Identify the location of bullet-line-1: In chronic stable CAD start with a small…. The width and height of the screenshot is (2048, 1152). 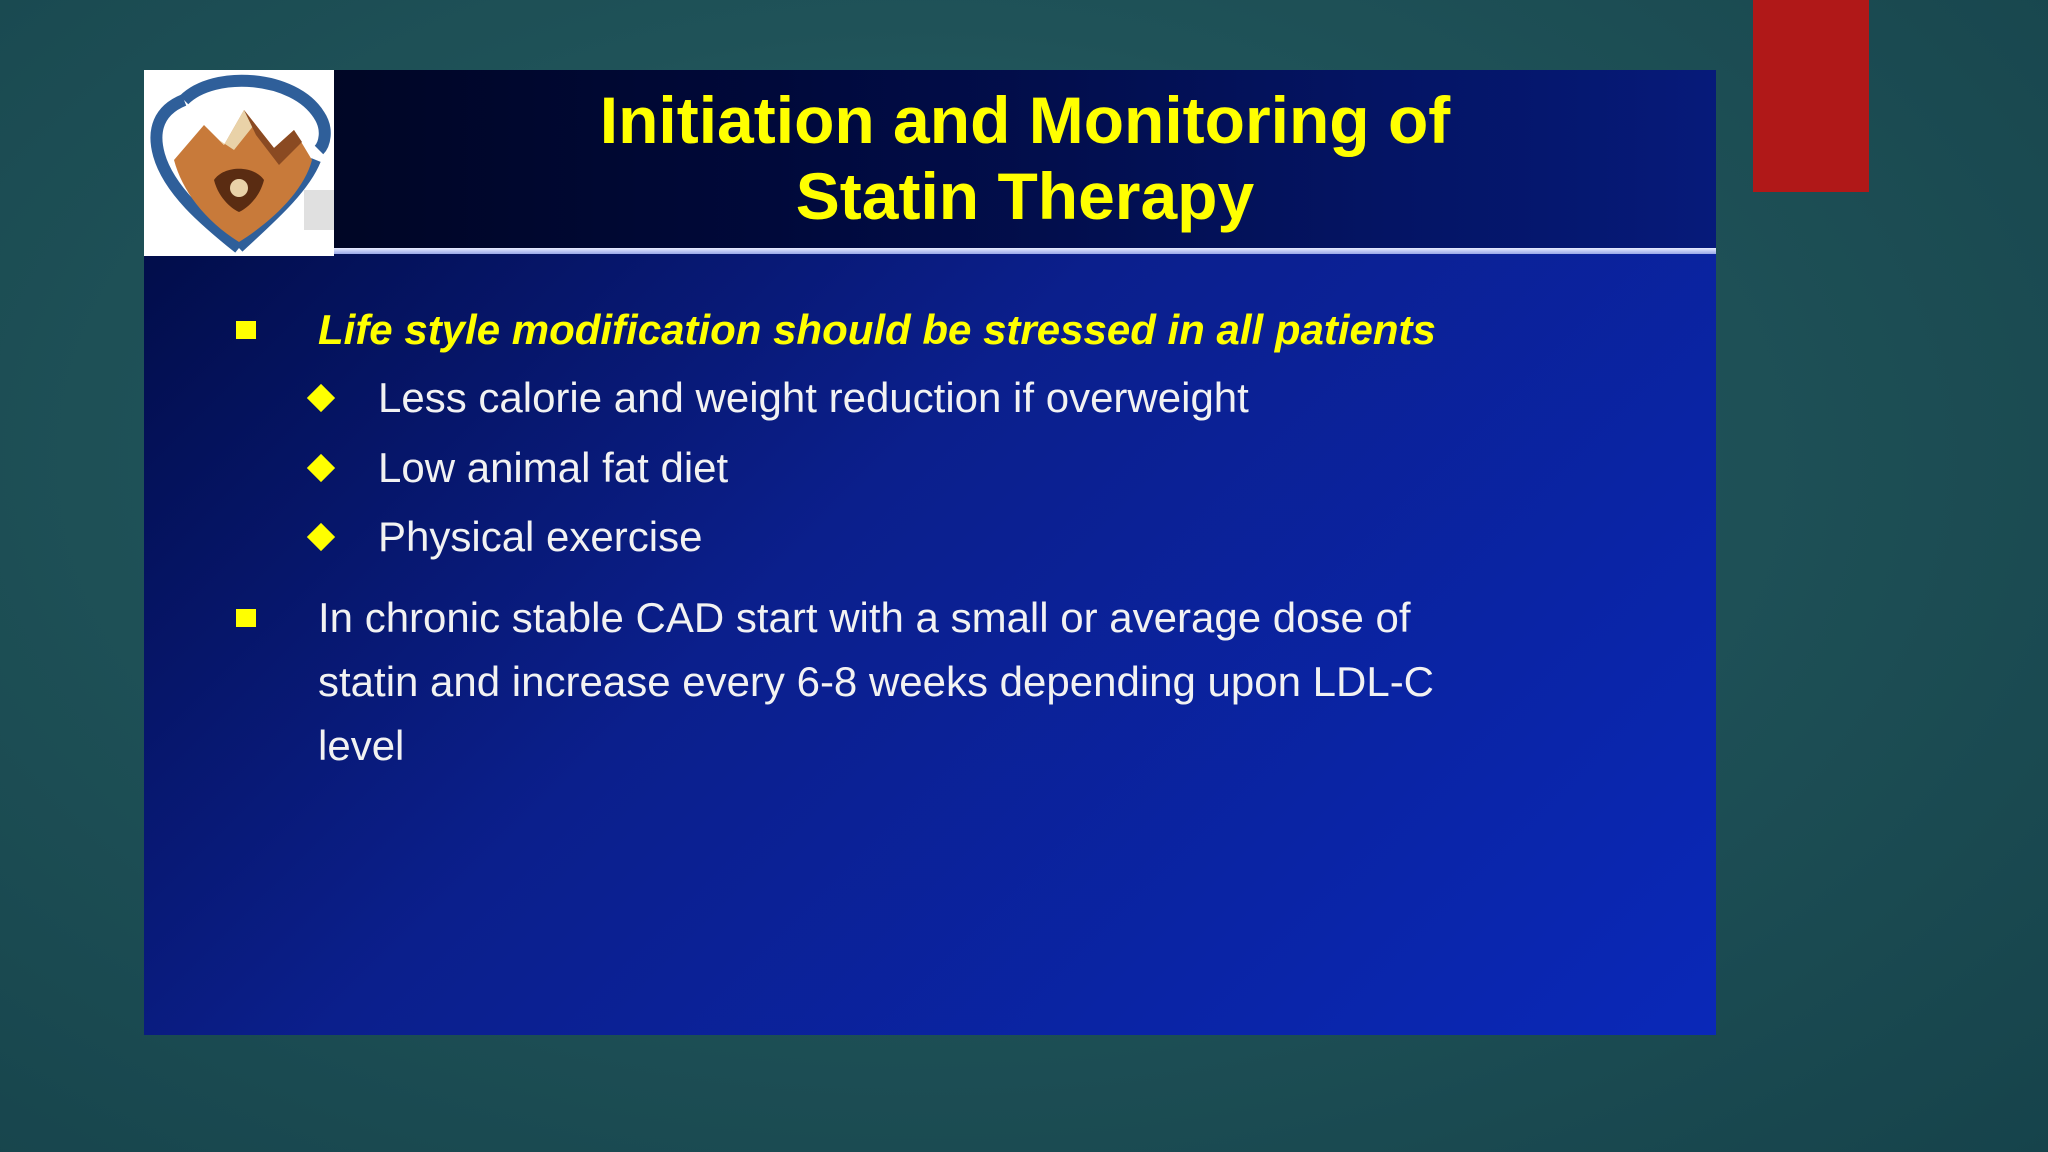
(864, 617).